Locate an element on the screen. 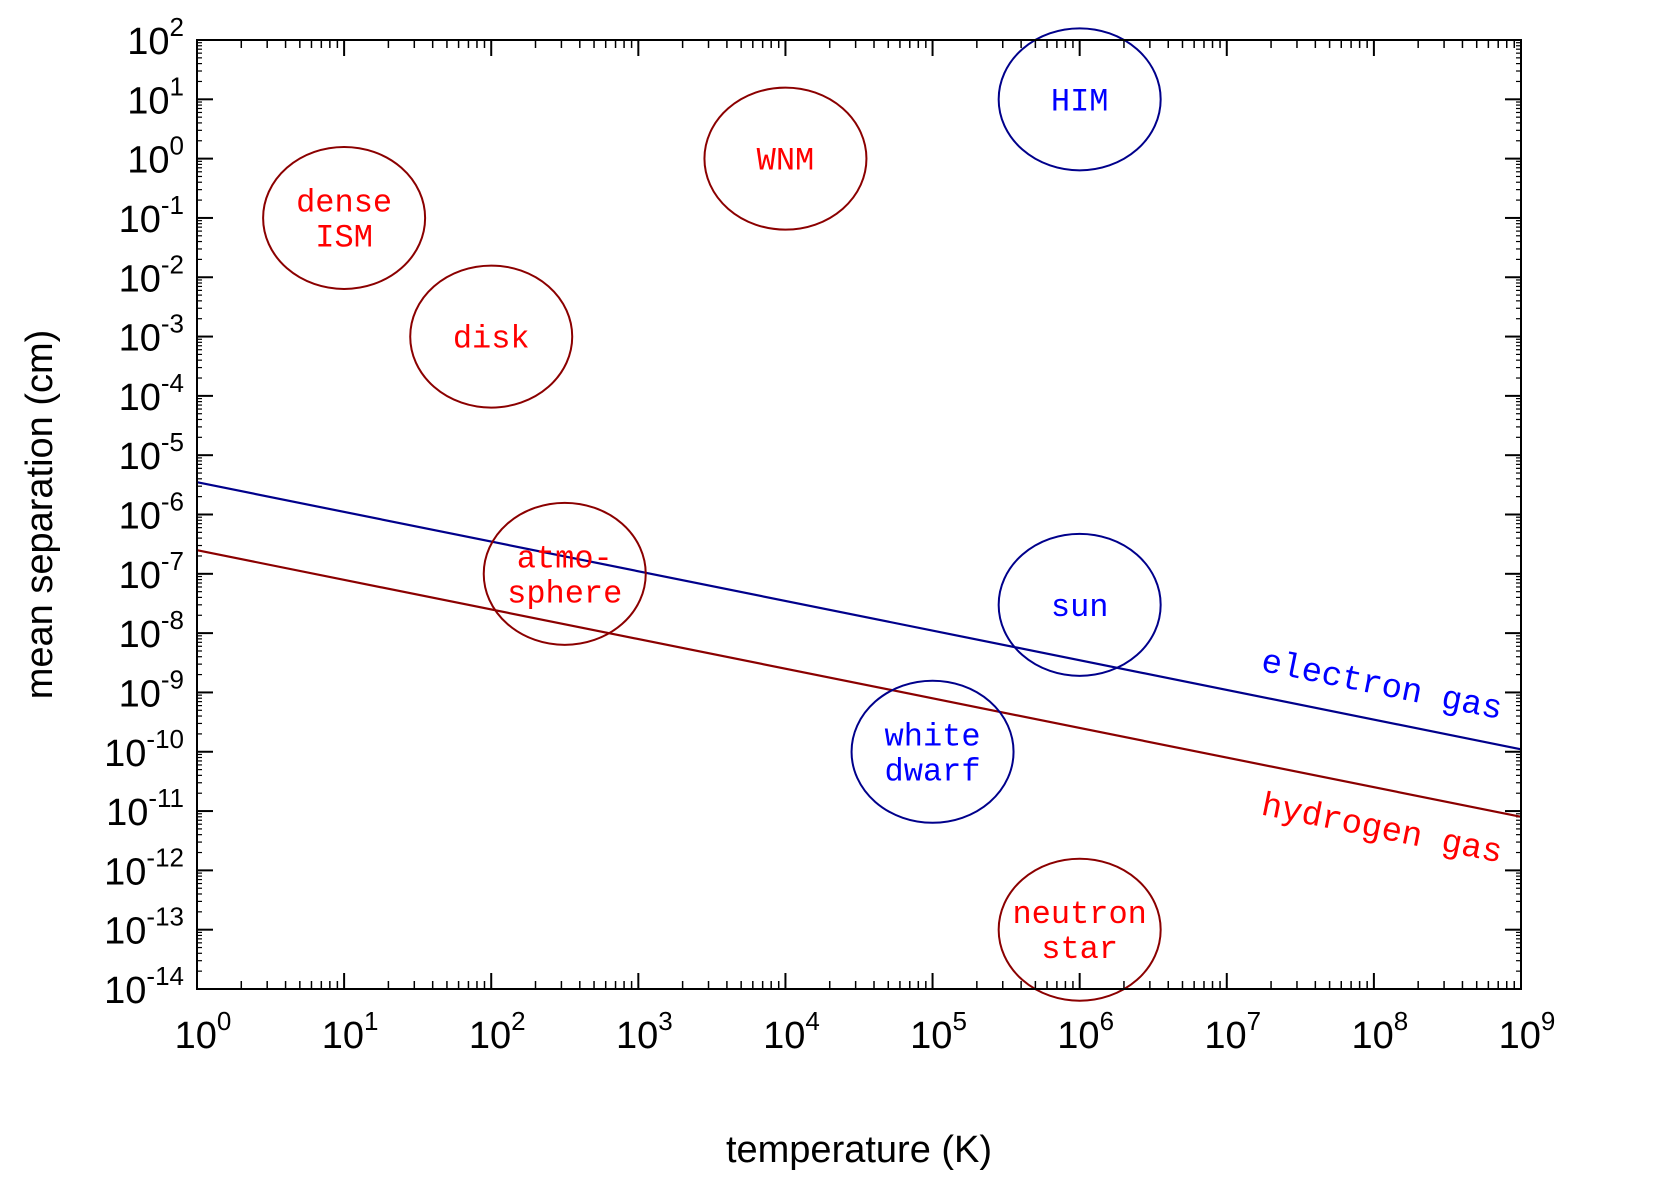 The height and width of the screenshot is (1191, 1659). y-tick-label: 10⁻⁶ is located at coordinates (151, 512).